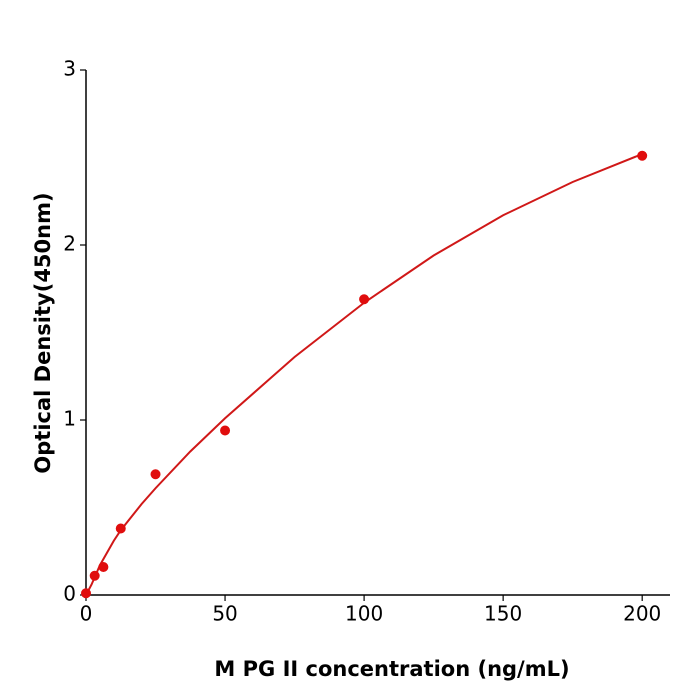 Image resolution: width=700 pixels, height=700 pixels. Describe the element at coordinates (224, 614) in the screenshot. I see `x-tick-label: 50` at that location.